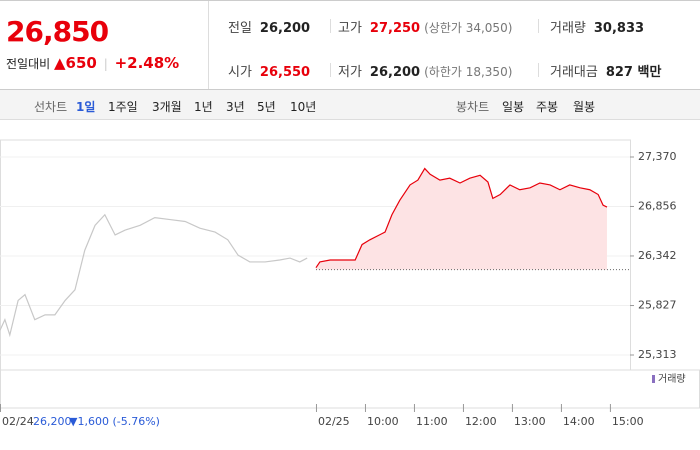 Image resolution: width=700 pixels, height=450 pixels. Describe the element at coordinates (395, 28) in the screenshot. I see `stat-value: 27,250` at that location.